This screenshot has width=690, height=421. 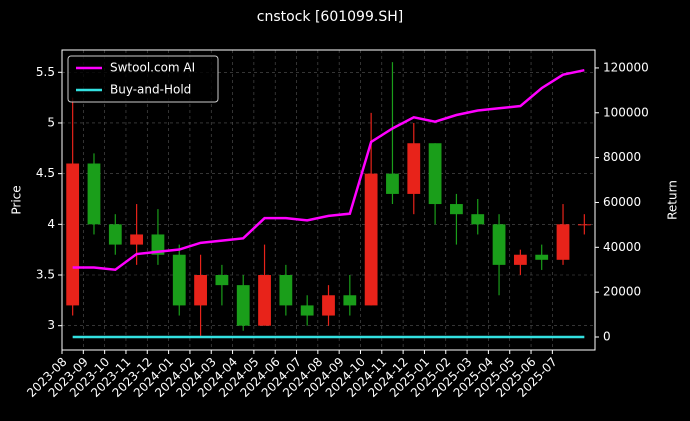 I want to click on y-tick-label: 3.5, so click(x=45, y=275).